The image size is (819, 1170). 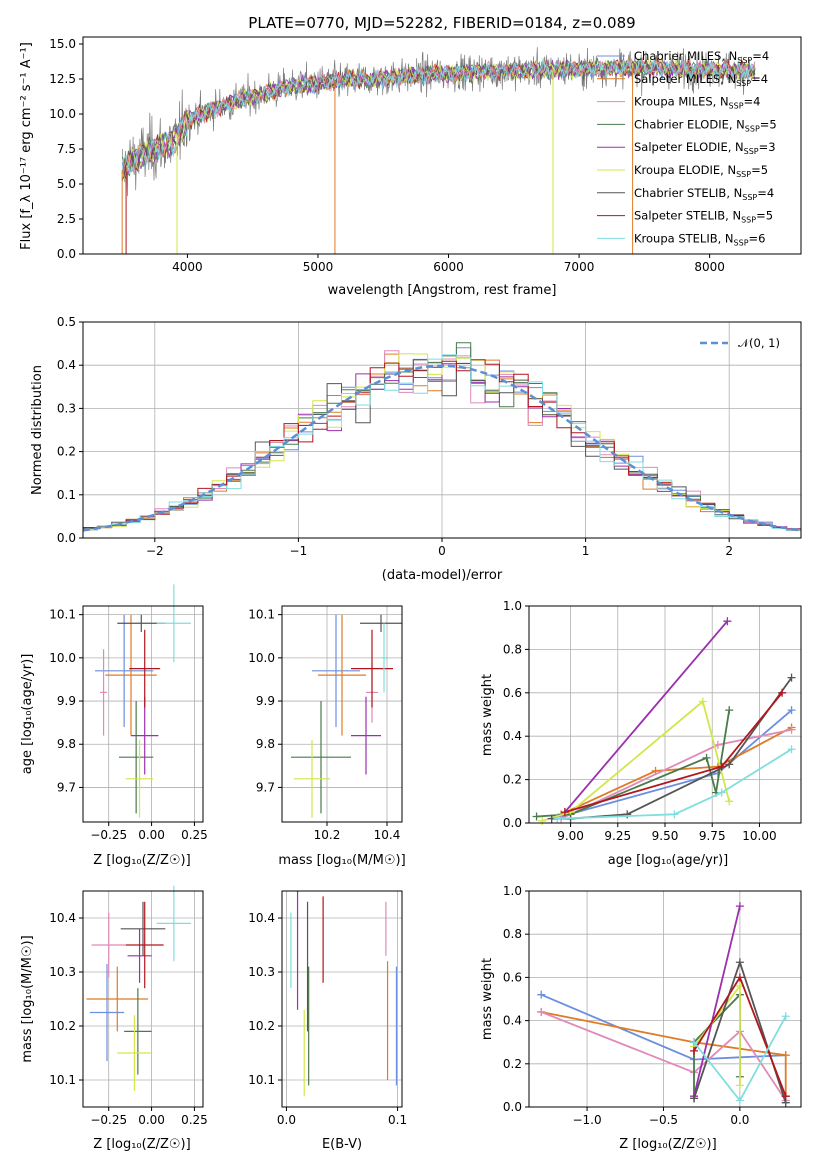 What do you see at coordinates (739, 1120) in the screenshot?
I see `x-tick-label: 0.0` at bounding box center [739, 1120].